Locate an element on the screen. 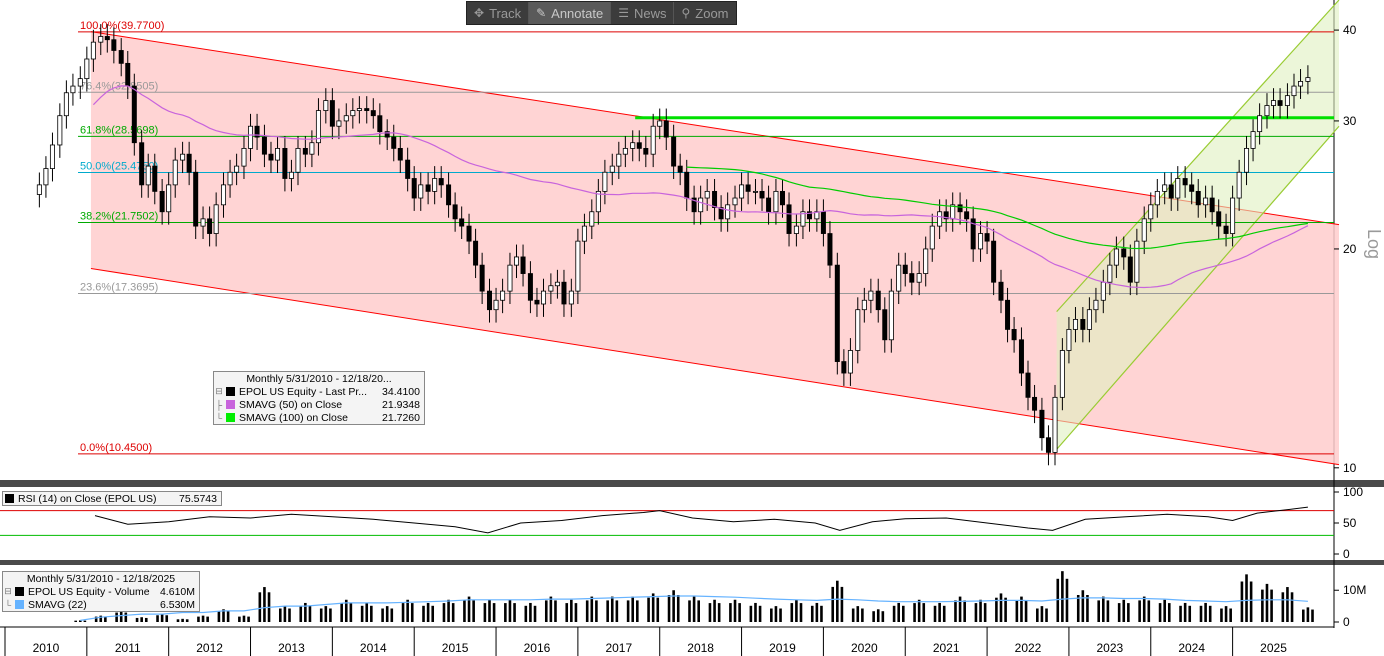  x-axis-year-label: 2017 is located at coordinates (618, 648).